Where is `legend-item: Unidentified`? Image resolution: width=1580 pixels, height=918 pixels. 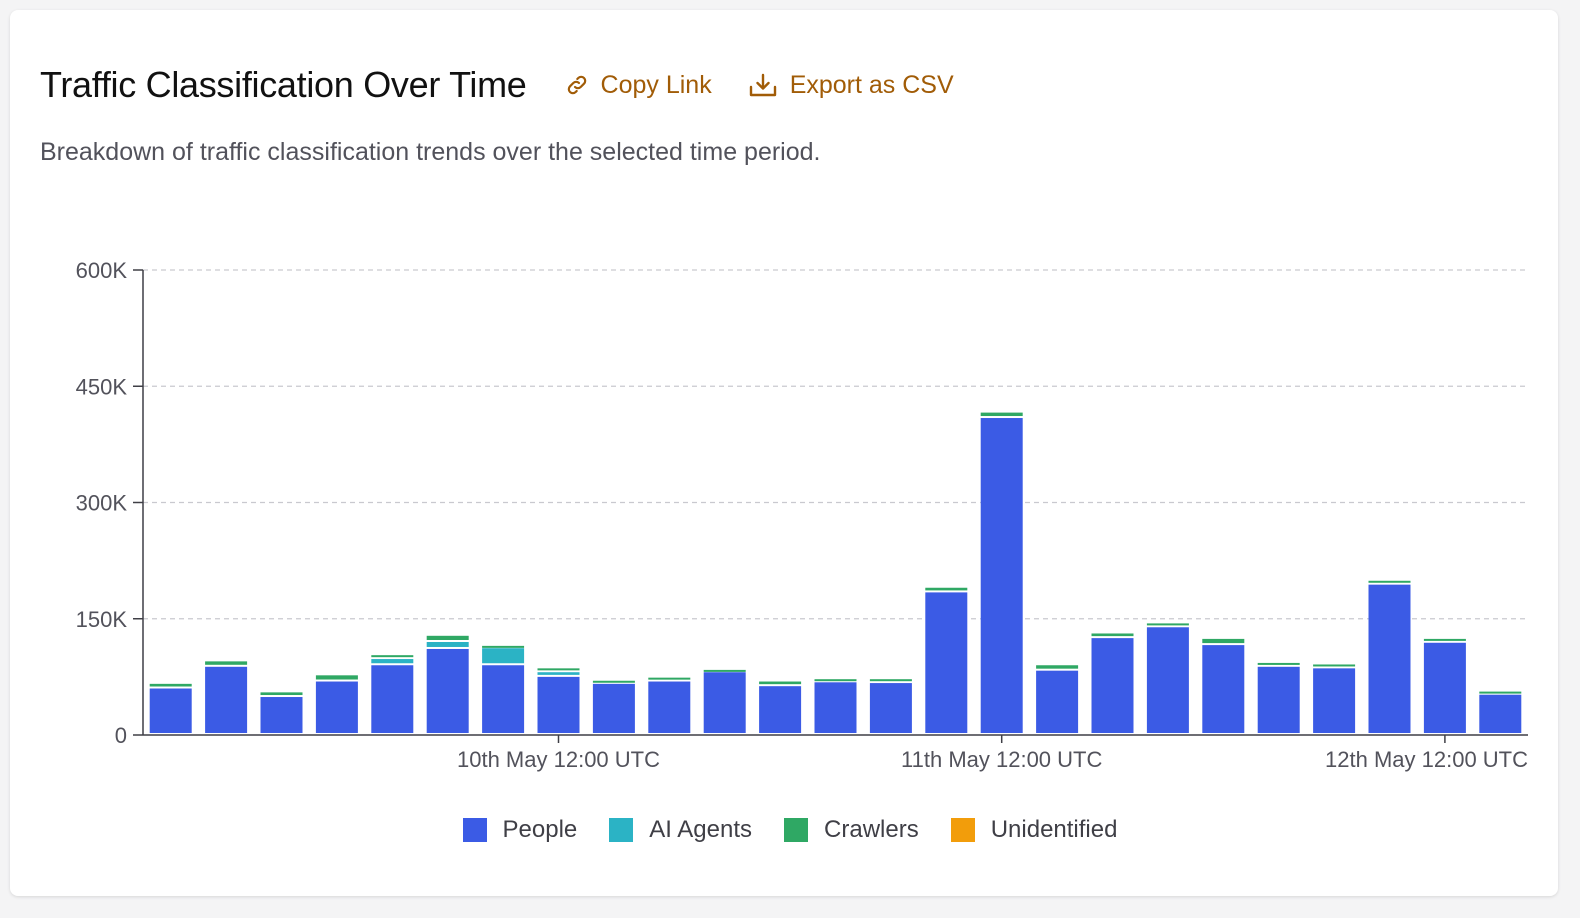 legend-item: Unidentified is located at coordinates (1034, 830).